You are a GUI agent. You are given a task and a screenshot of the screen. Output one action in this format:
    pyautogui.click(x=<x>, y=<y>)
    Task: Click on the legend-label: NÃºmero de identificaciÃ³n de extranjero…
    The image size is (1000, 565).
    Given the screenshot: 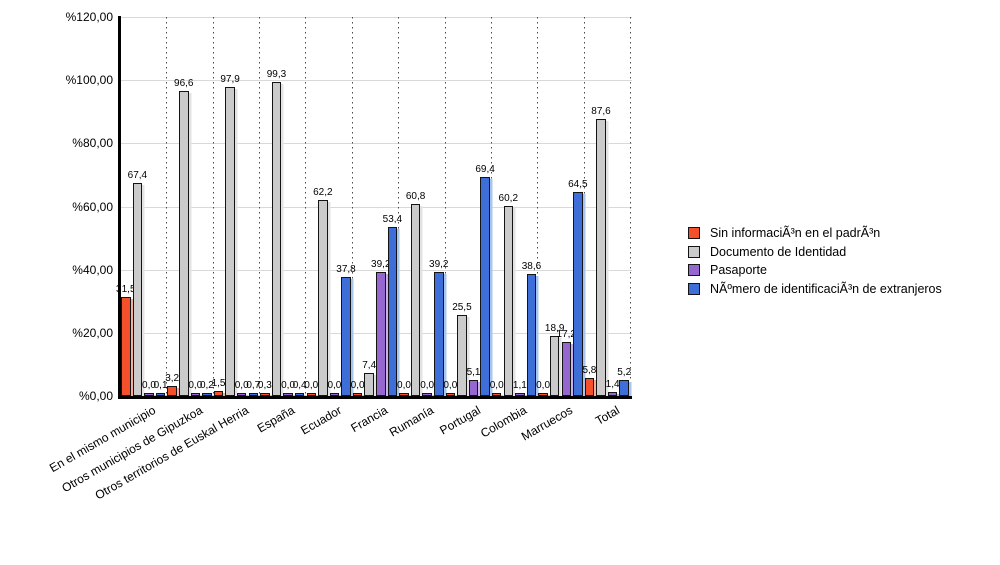 What is the action you would take?
    pyautogui.click(x=826, y=288)
    